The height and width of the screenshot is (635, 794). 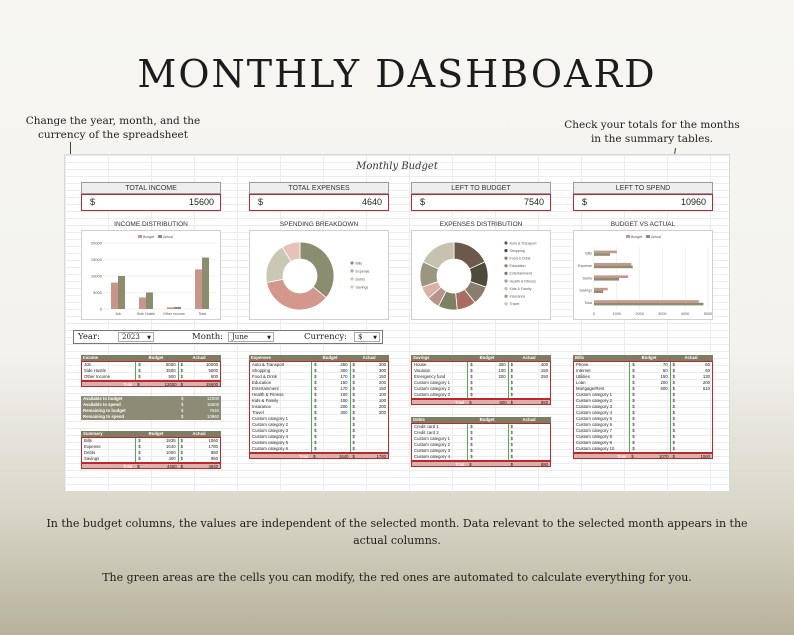 What do you see at coordinates (439, 427) in the screenshot?
I see `row-category: Credit card 1` at bounding box center [439, 427].